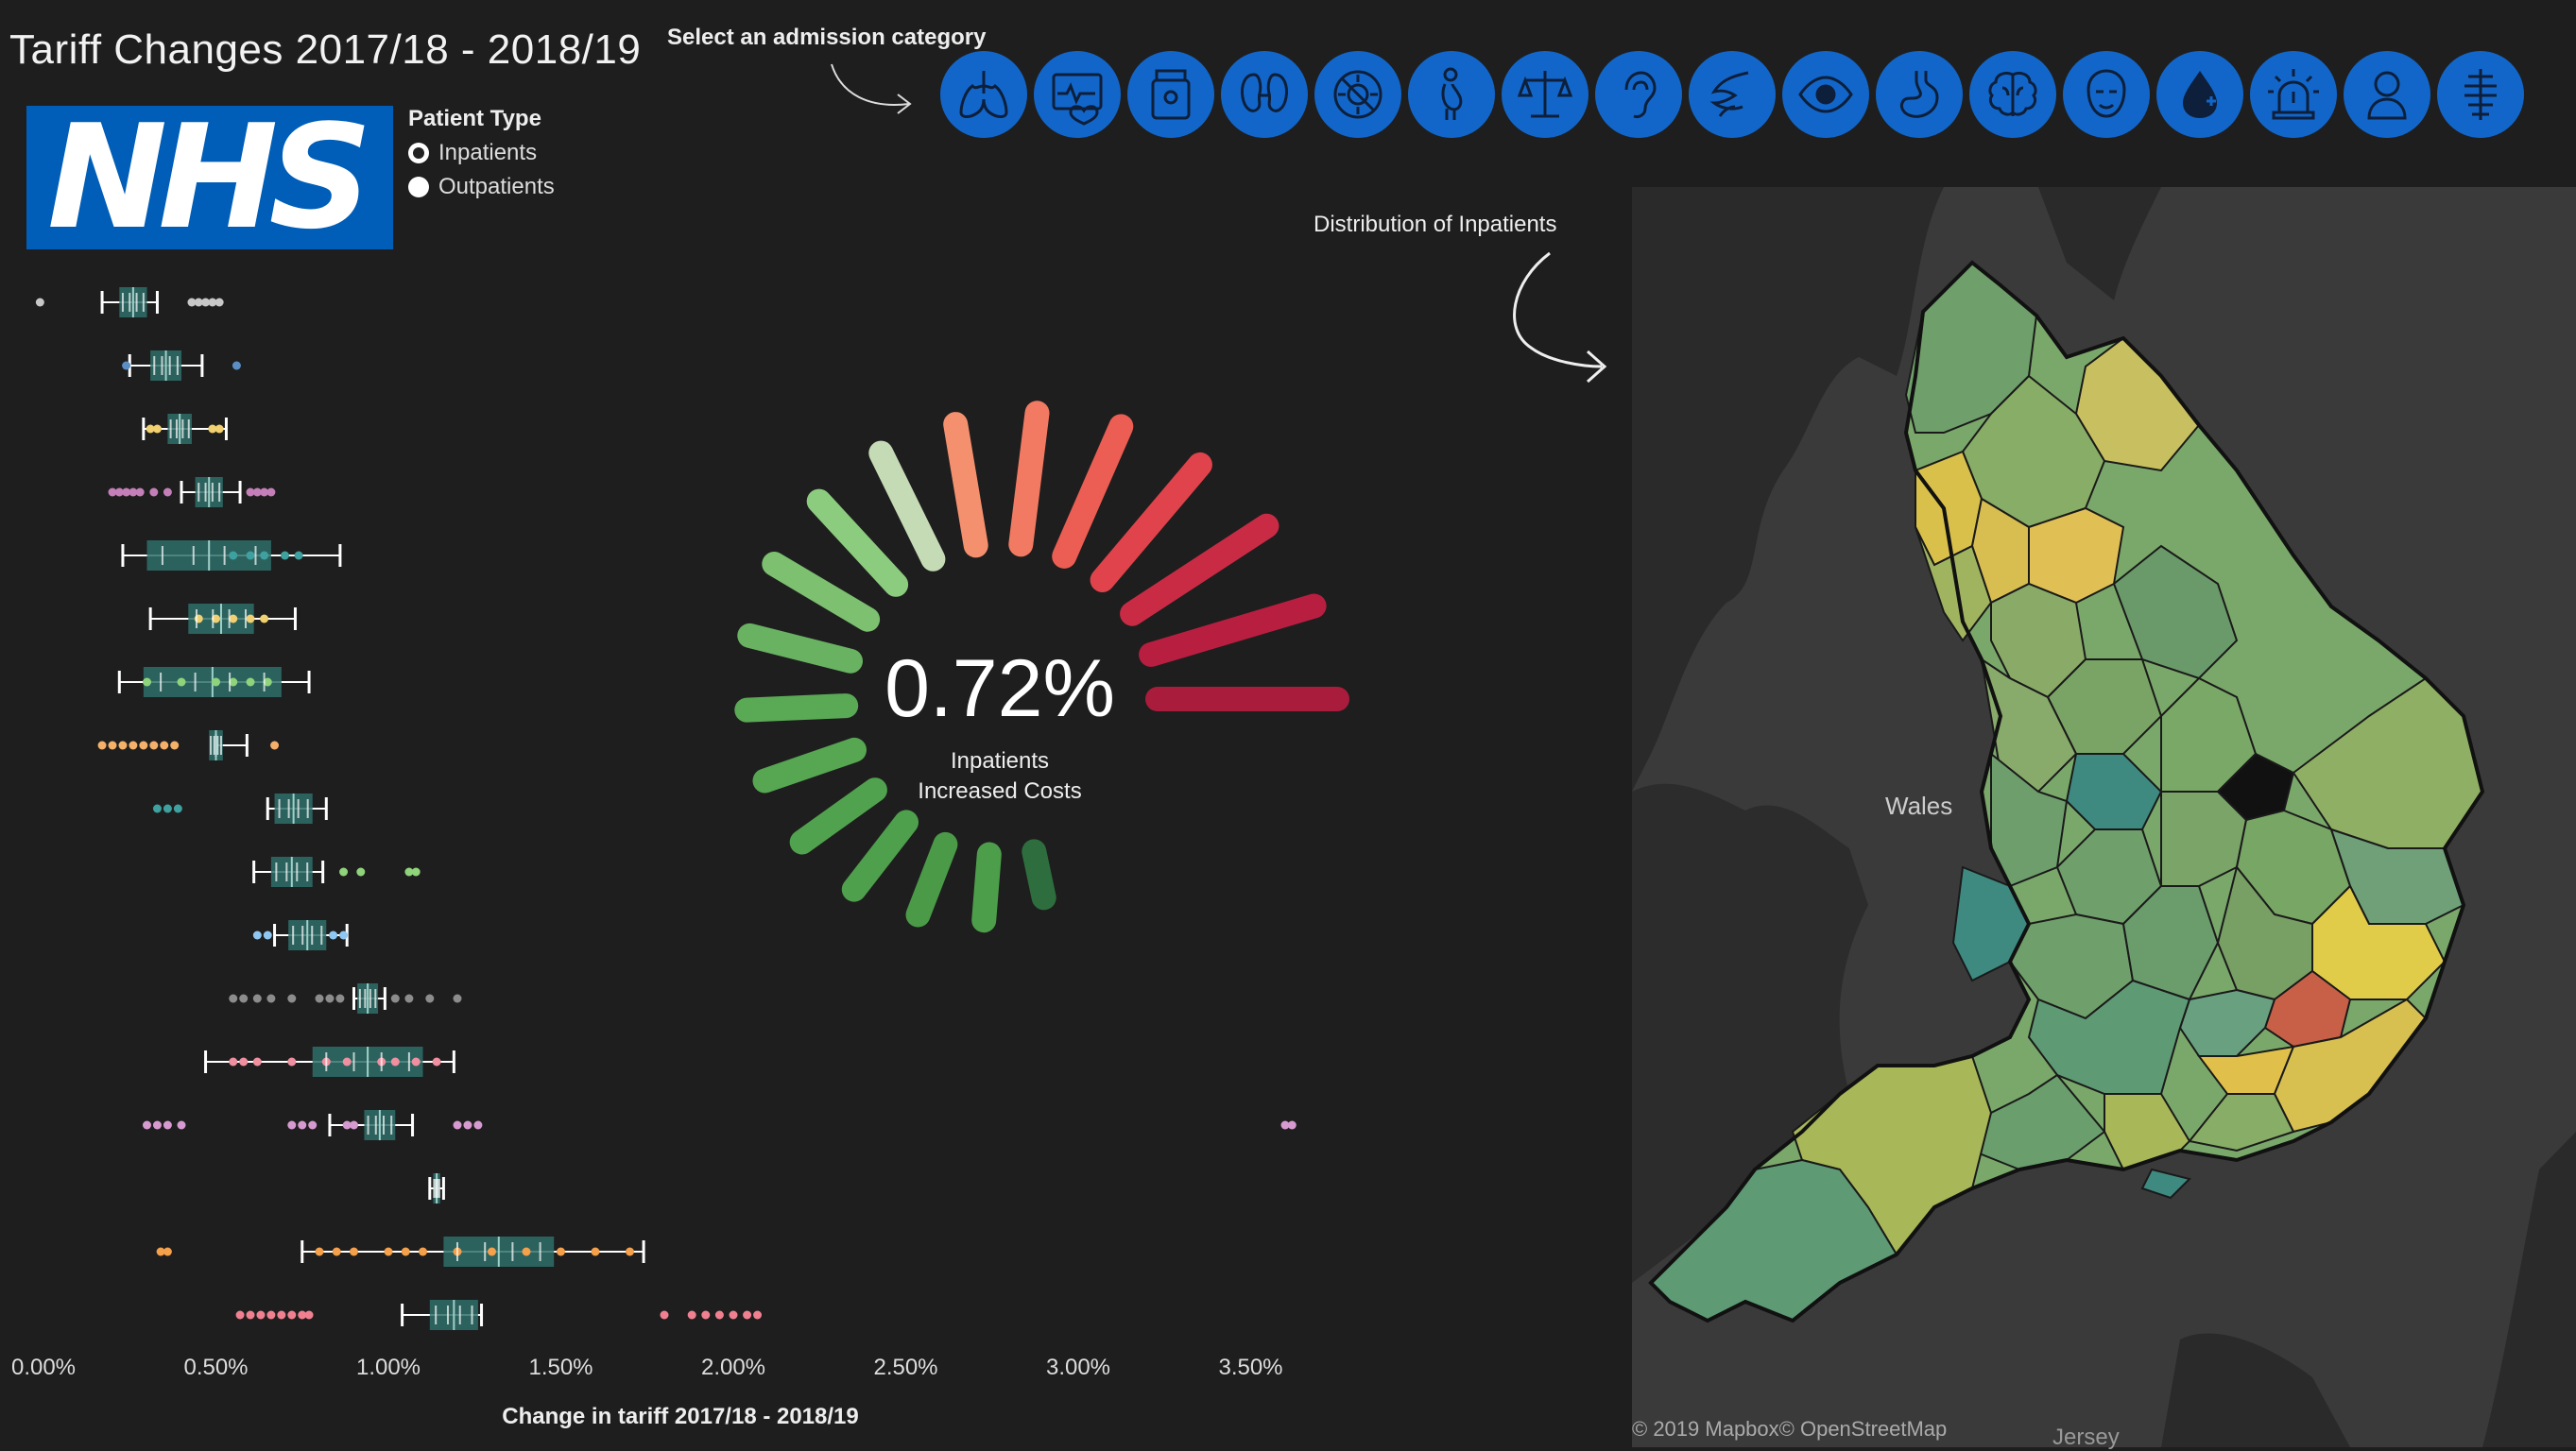 This screenshot has width=2576, height=1451. What do you see at coordinates (43, 1367) in the screenshot?
I see `x-tick-label: 0.00%` at bounding box center [43, 1367].